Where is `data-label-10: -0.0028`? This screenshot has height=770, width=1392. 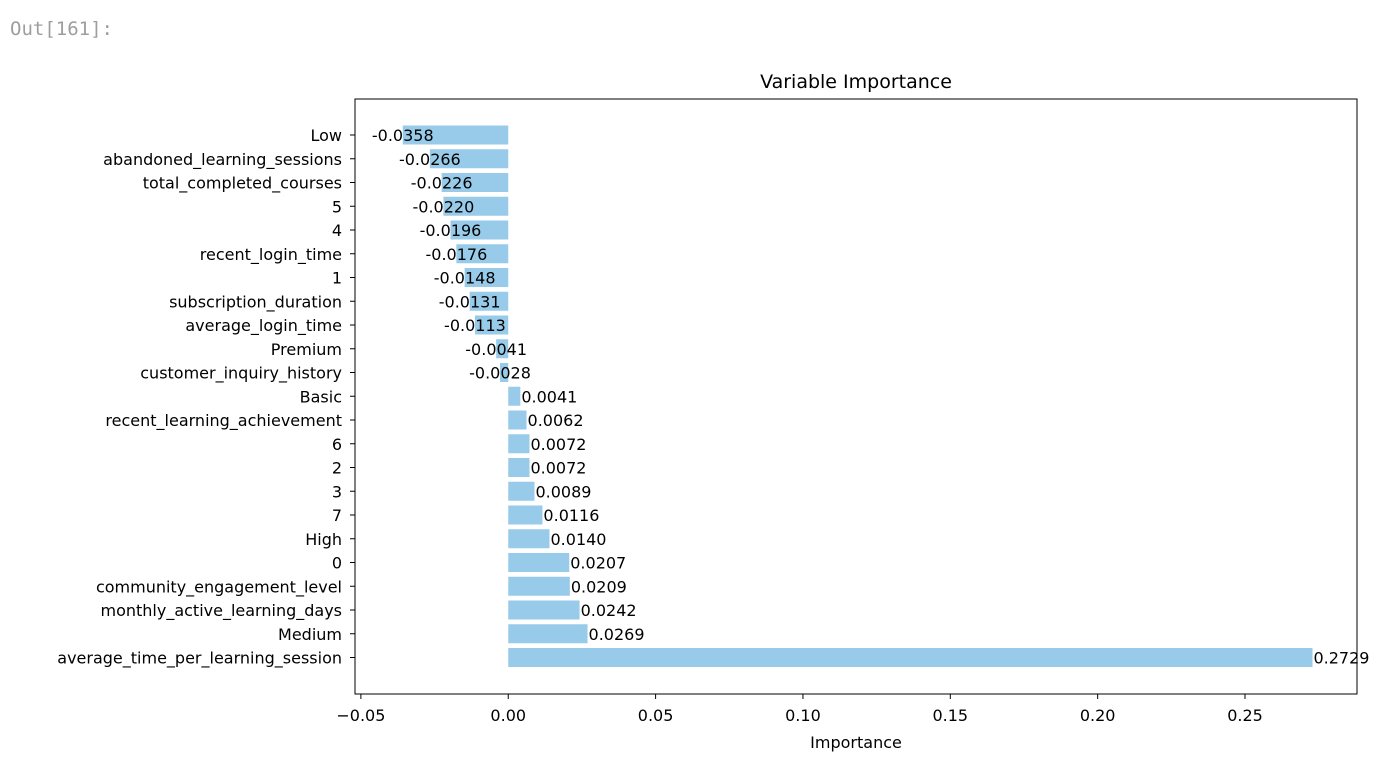 data-label-10: -0.0028 is located at coordinates (500, 373).